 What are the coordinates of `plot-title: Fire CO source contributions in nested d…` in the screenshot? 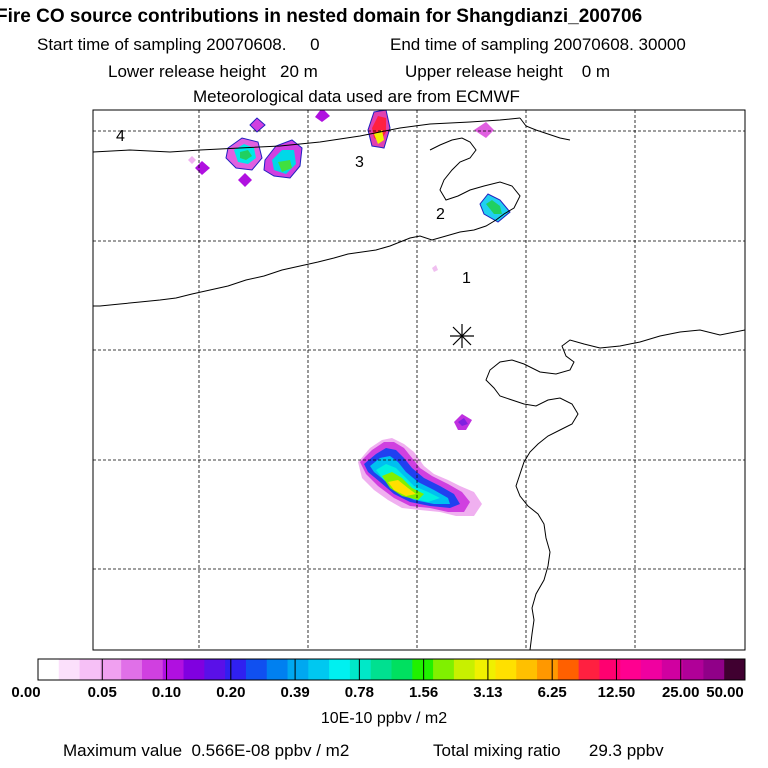 It's located at (321, 16).